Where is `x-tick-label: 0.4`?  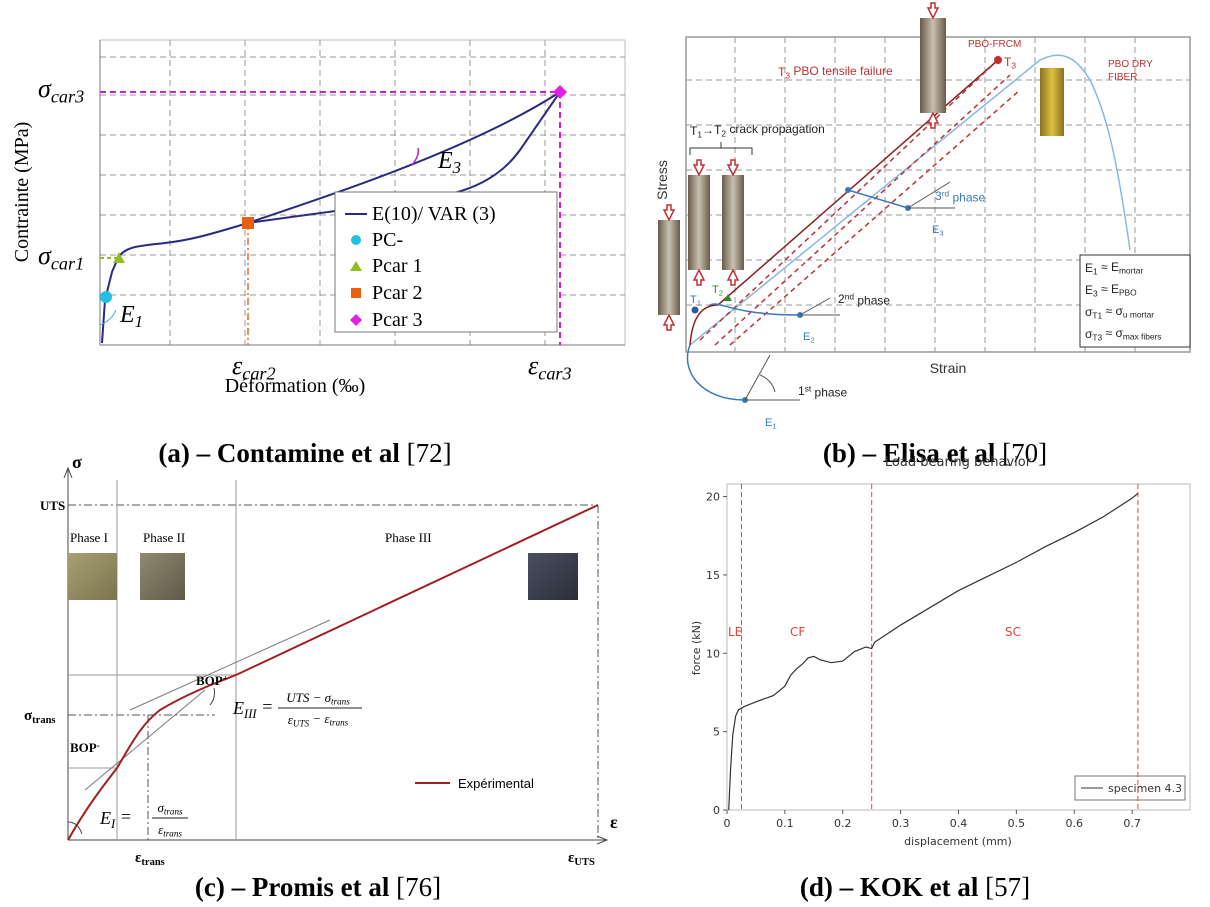
x-tick-label: 0.4 is located at coordinates (959, 823).